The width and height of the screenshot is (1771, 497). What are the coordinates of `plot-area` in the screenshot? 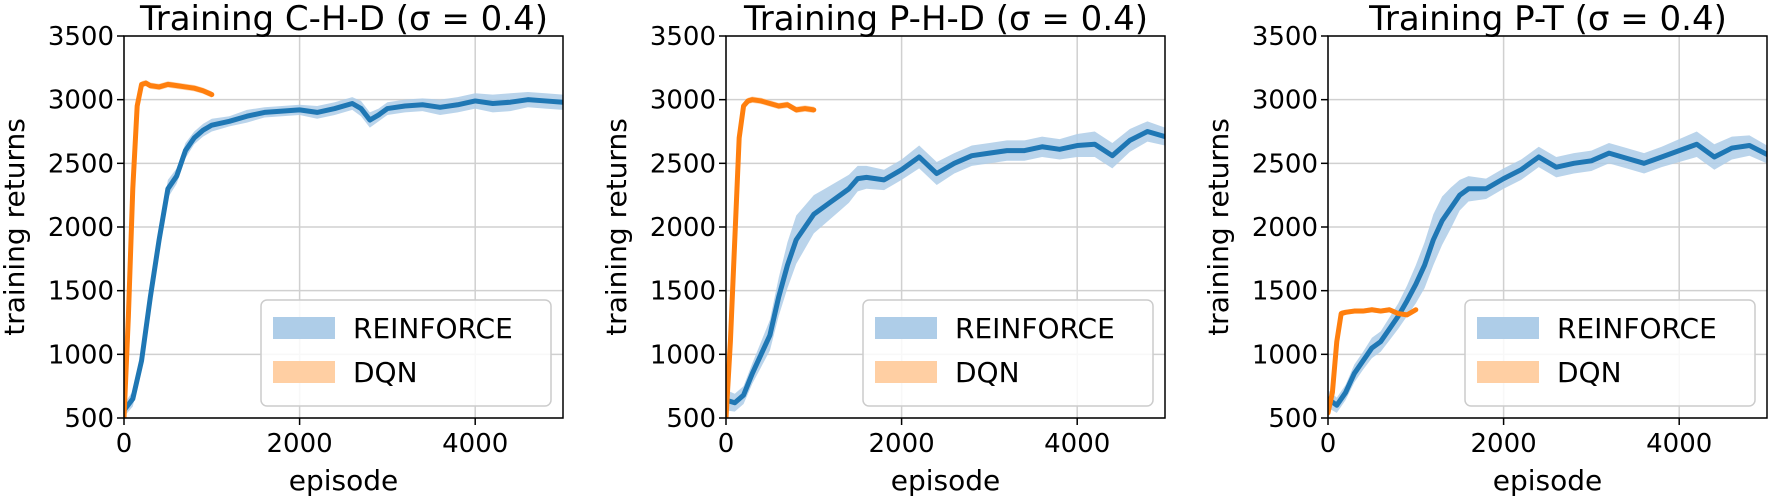 It's located at (1547, 273).